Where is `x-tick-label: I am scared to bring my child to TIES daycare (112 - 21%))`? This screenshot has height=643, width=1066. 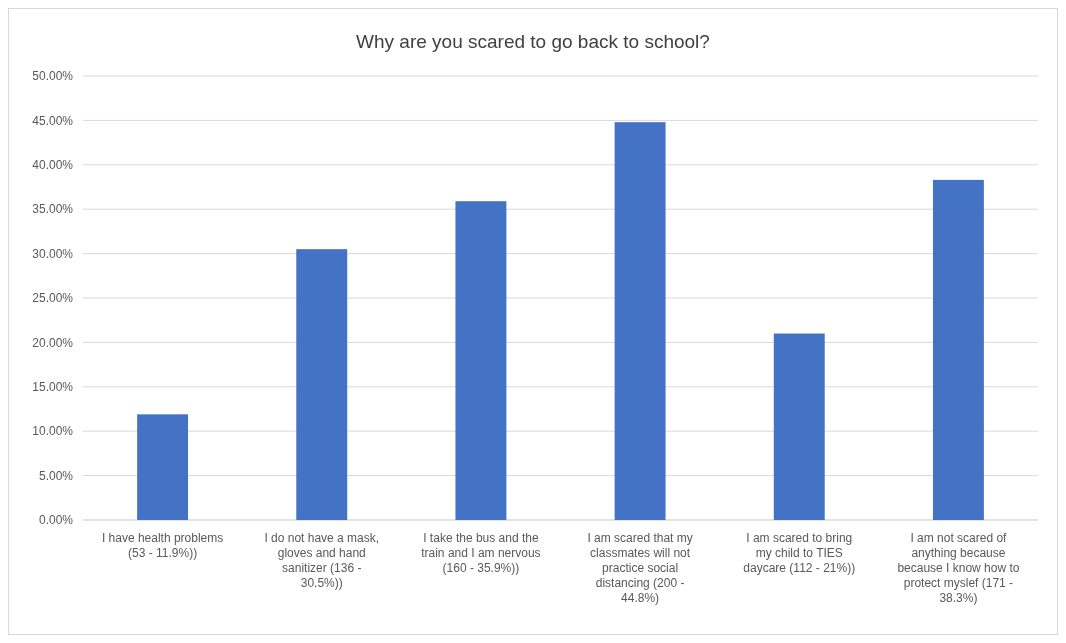
x-tick-label: I am scared to bring my child to TIES daycare (112 - 21%)) is located at coordinates (799, 553).